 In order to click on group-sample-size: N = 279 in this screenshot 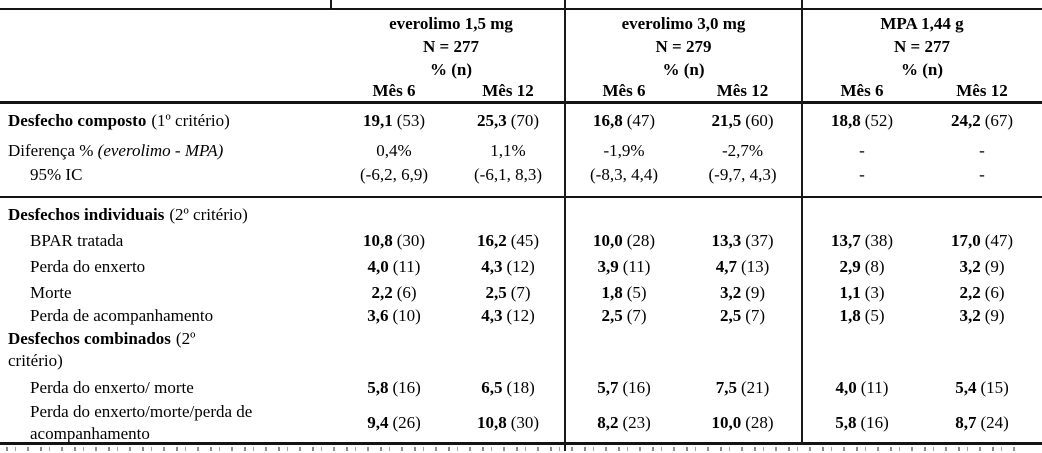, I will do `click(683, 46)`.